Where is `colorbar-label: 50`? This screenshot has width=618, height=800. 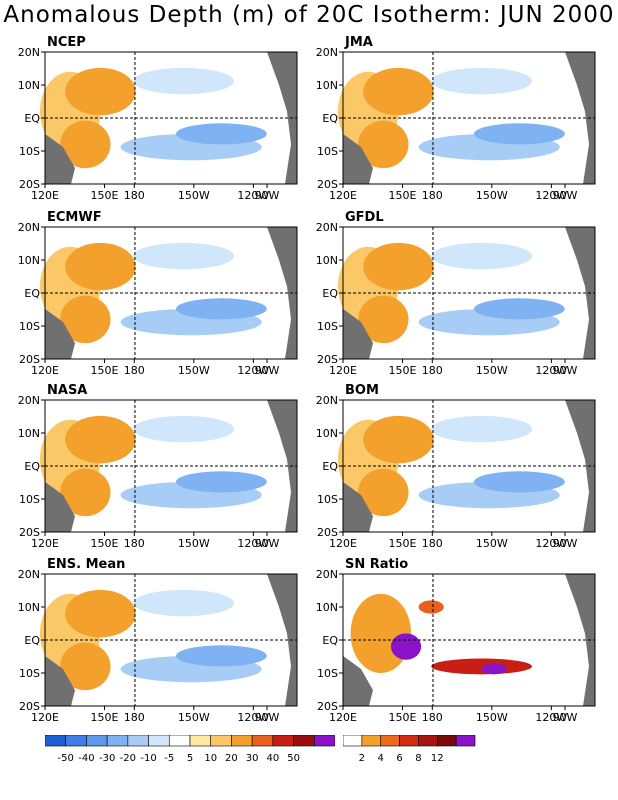
colorbar-label: 50 is located at coordinates (293, 758).